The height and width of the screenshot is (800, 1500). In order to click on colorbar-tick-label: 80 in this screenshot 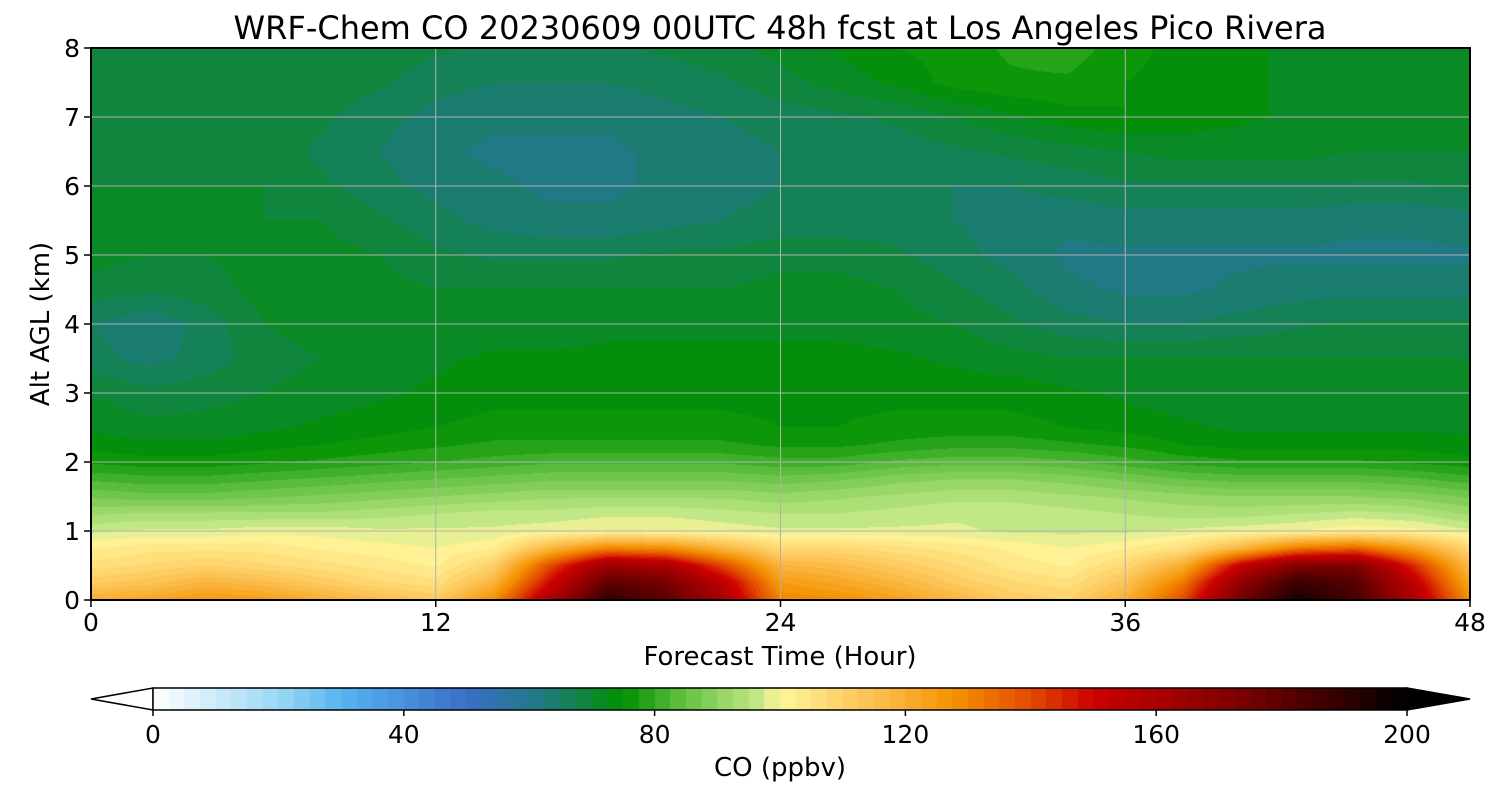, I will do `click(655, 734)`.